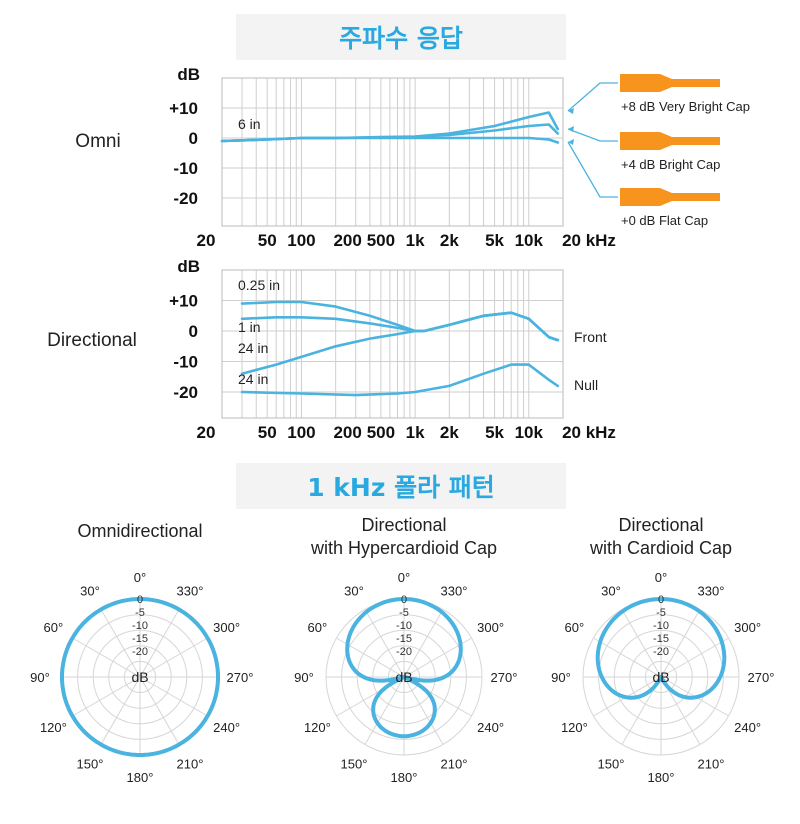  I want to click on x-tick-label: 100, so click(301, 432).